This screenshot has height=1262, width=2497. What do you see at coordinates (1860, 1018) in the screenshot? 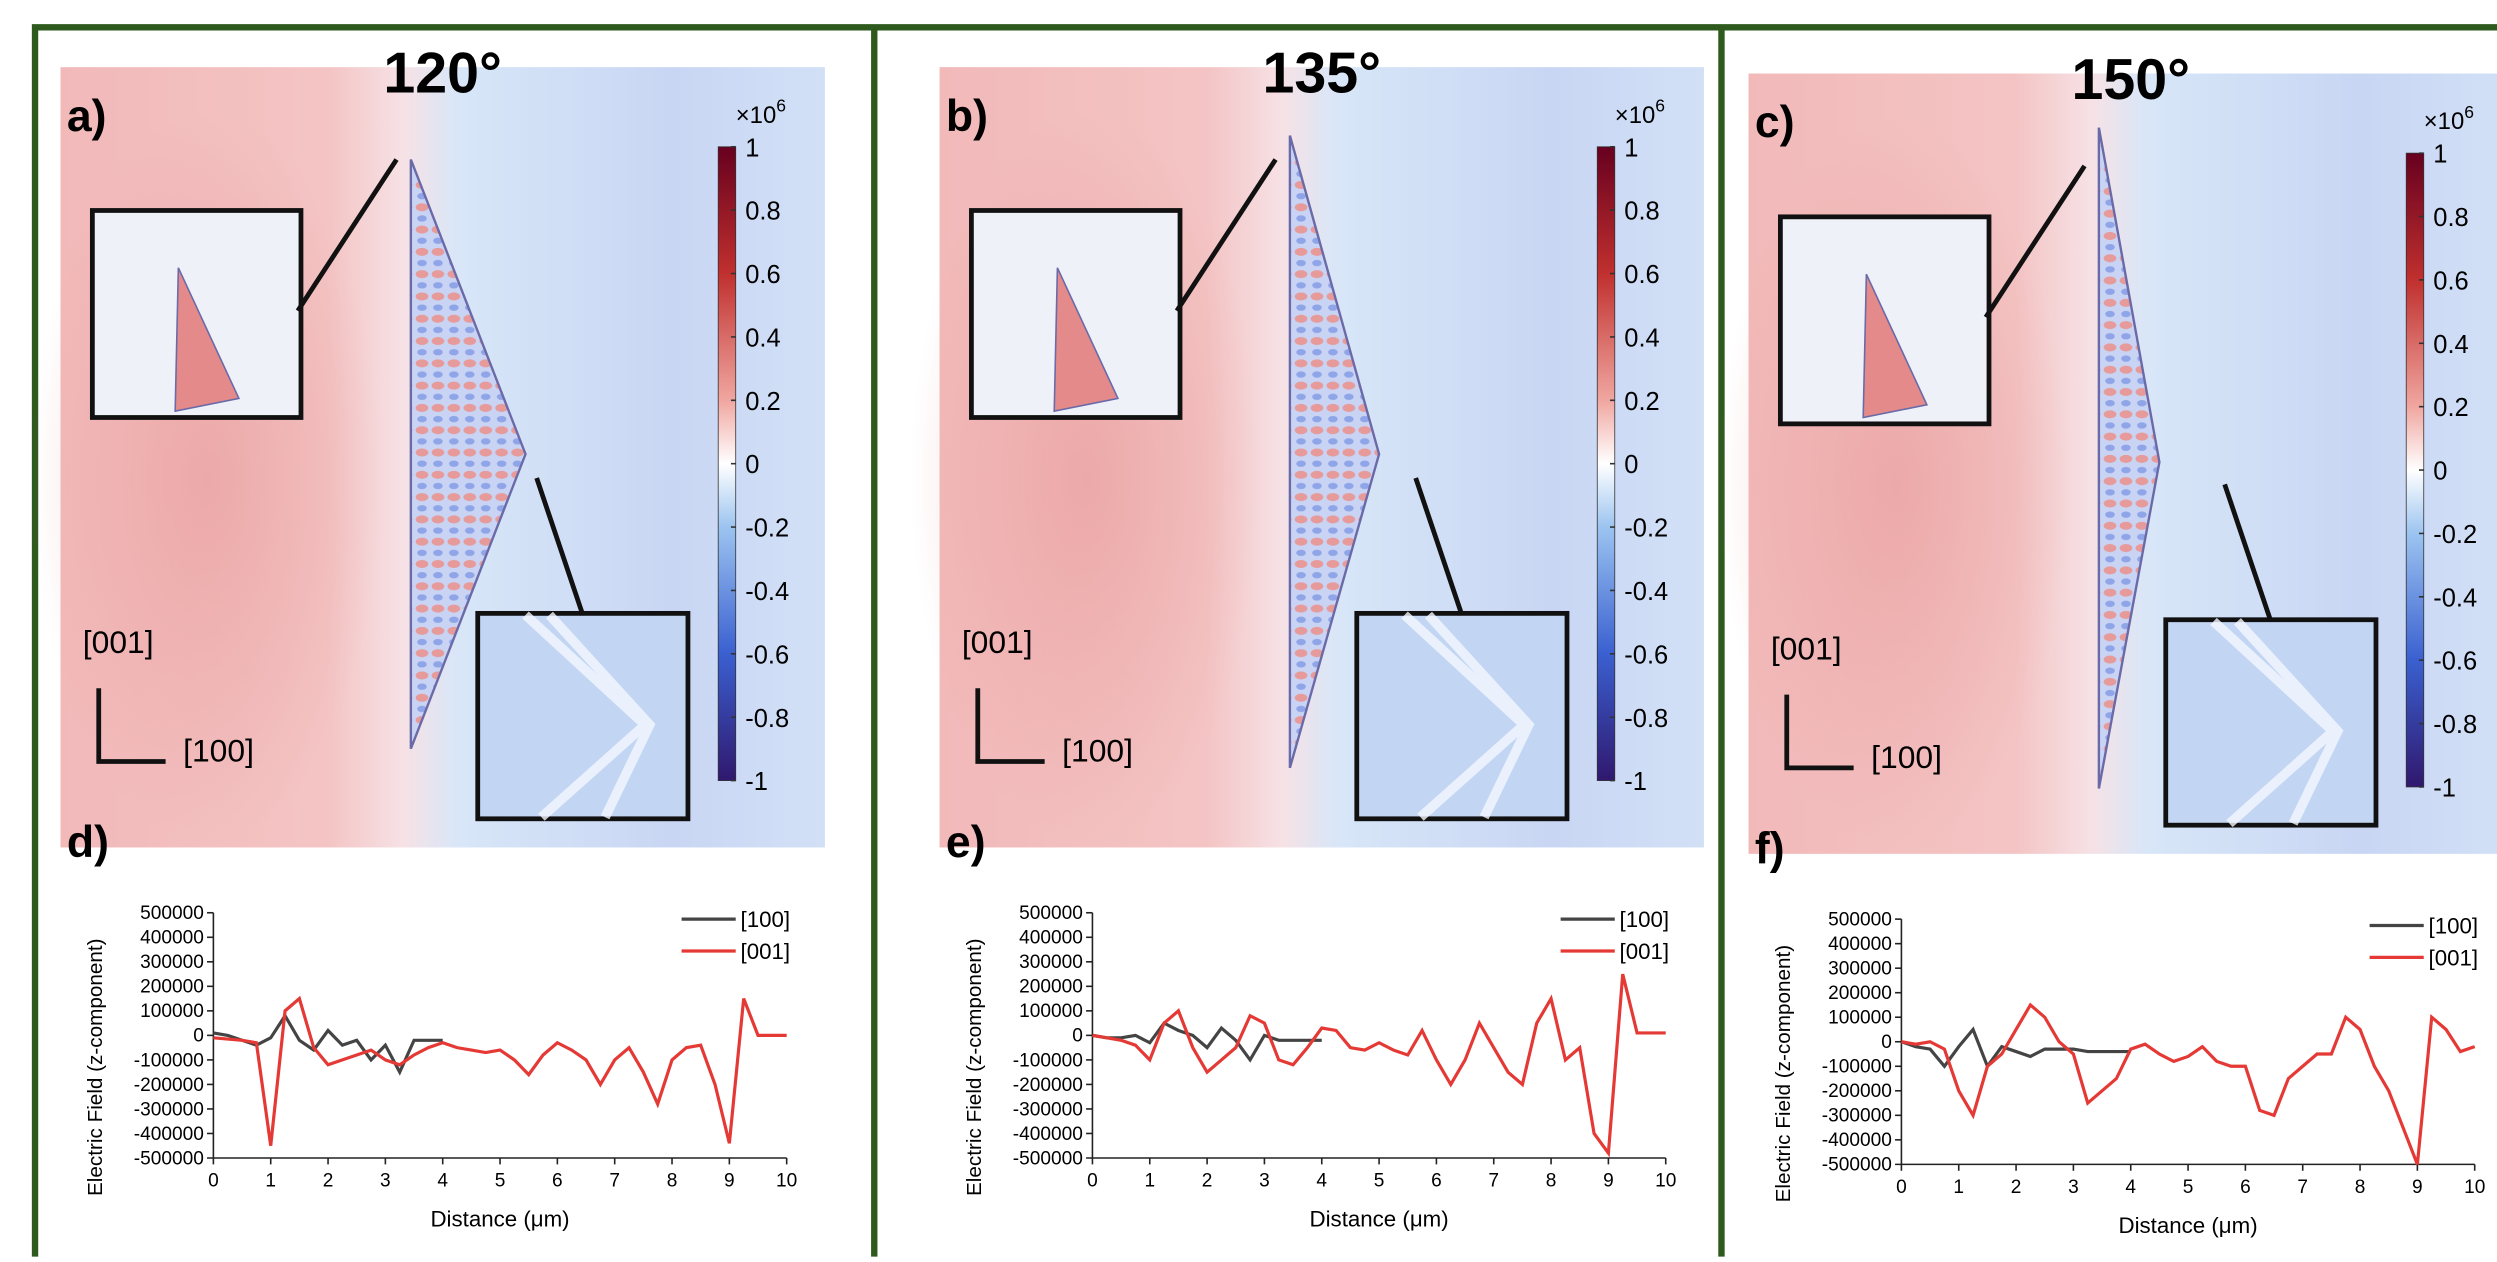
I see `y-tick-label: 100000` at bounding box center [1860, 1018].